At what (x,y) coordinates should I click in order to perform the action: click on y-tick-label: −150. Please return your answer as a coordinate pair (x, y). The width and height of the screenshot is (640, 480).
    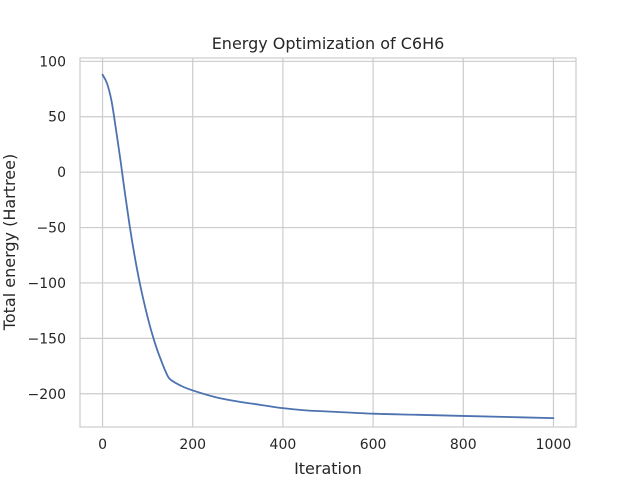
    Looking at the image, I should click on (47, 339).